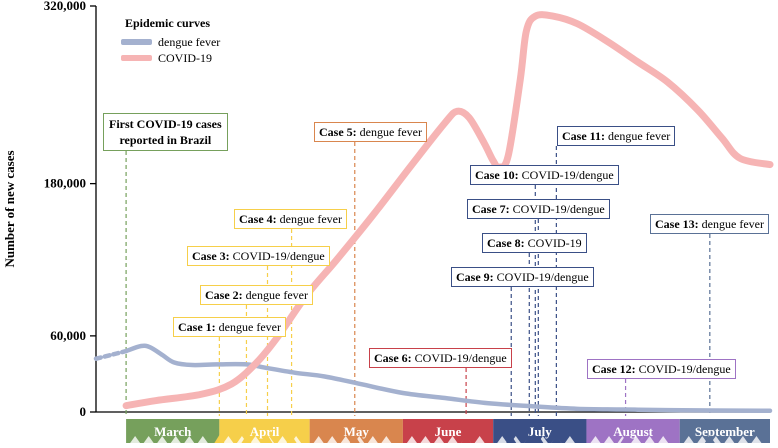 This screenshot has width=778, height=448. I want to click on first-cases-annotation: First COVID-19 cases reported in Brazil, so click(165, 132).